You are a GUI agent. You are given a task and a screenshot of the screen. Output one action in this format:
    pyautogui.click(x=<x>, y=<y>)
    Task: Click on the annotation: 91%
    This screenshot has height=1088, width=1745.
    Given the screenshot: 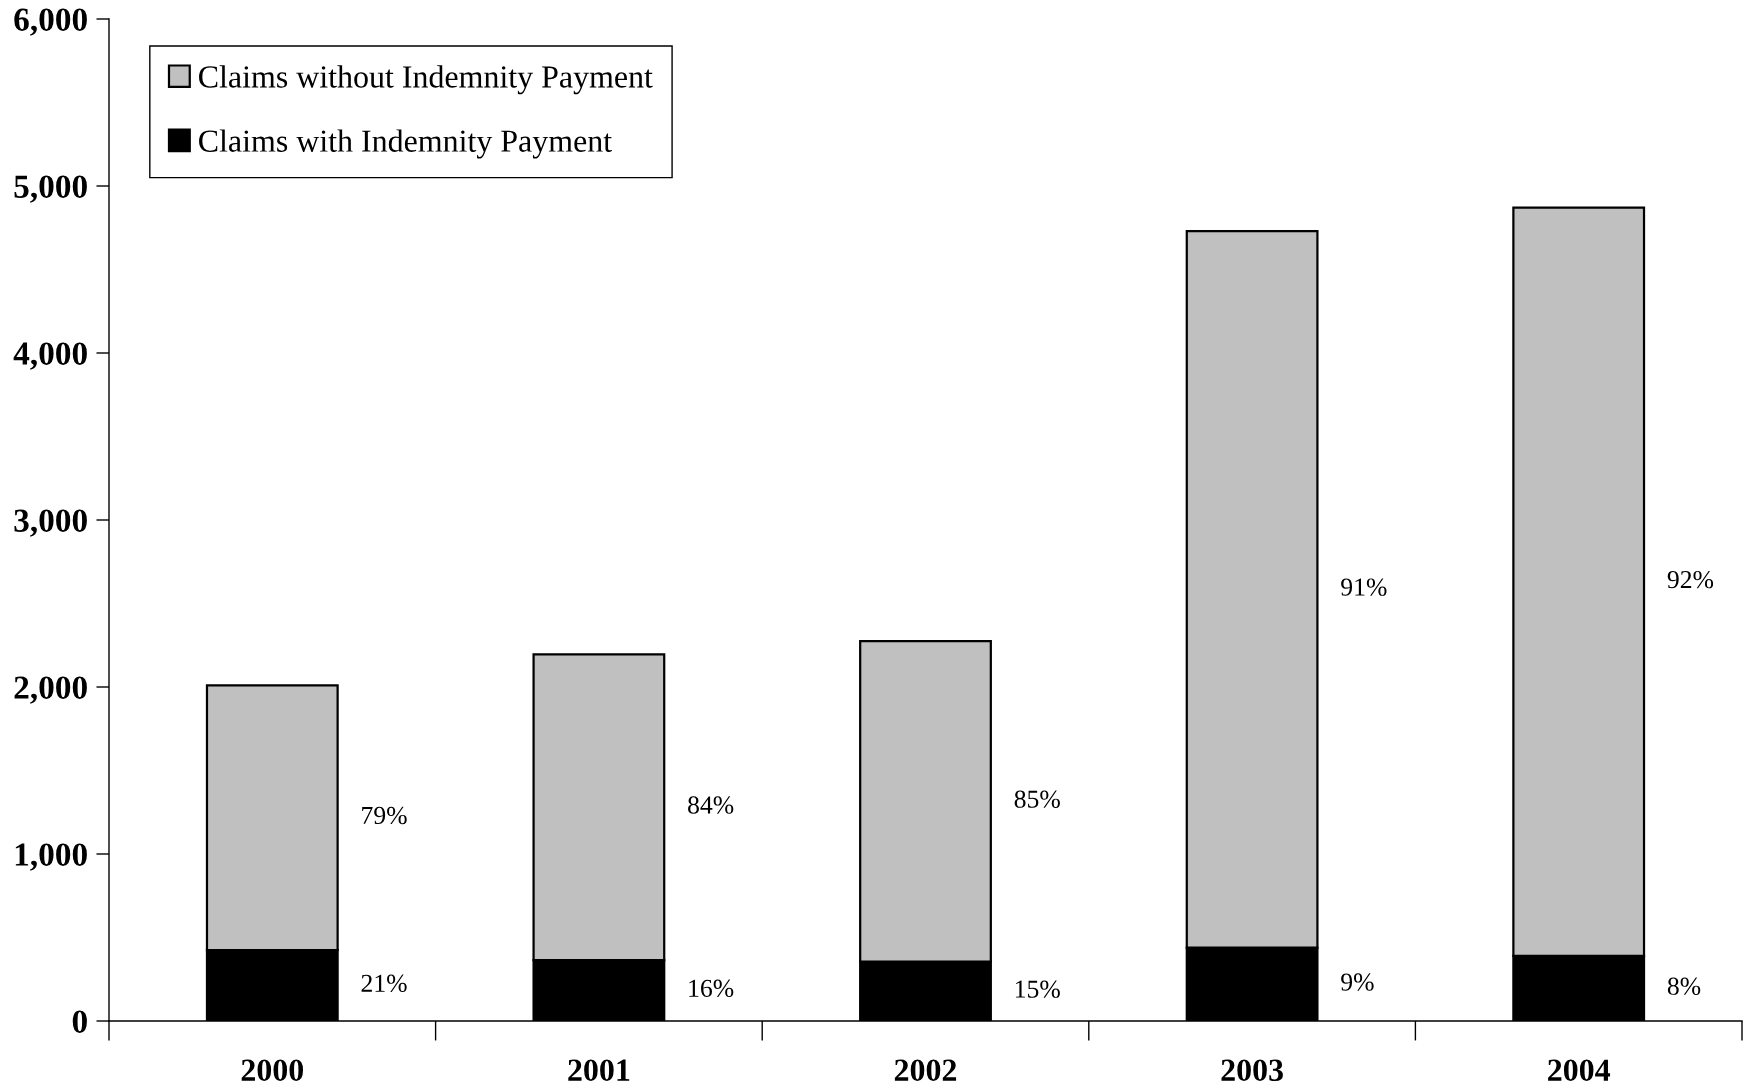 What is the action you would take?
    pyautogui.click(x=1364, y=587)
    